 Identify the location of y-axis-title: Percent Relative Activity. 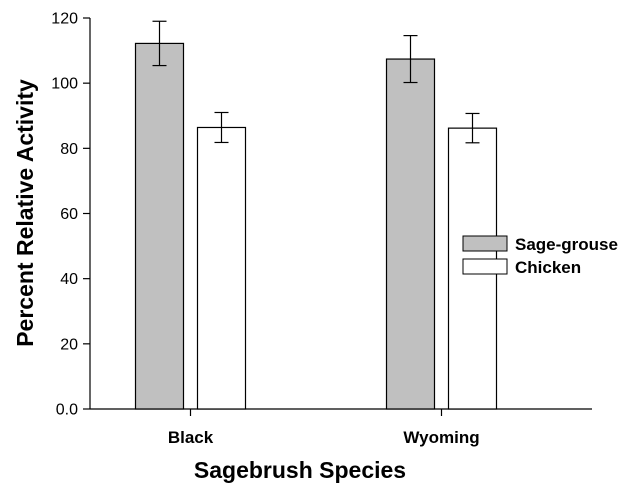
(25, 213).